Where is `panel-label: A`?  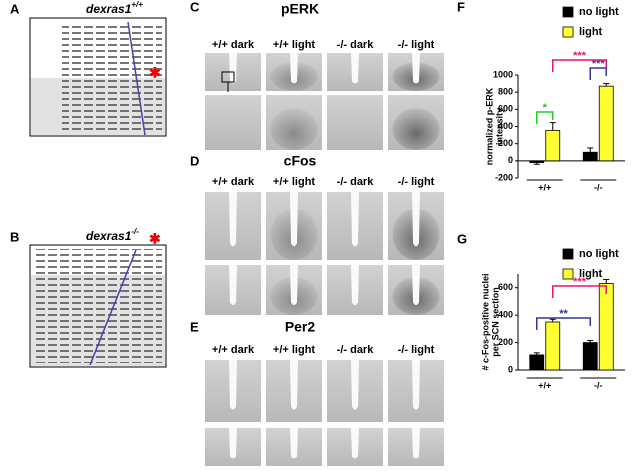
panel-label: A is located at coordinates (15, 8).